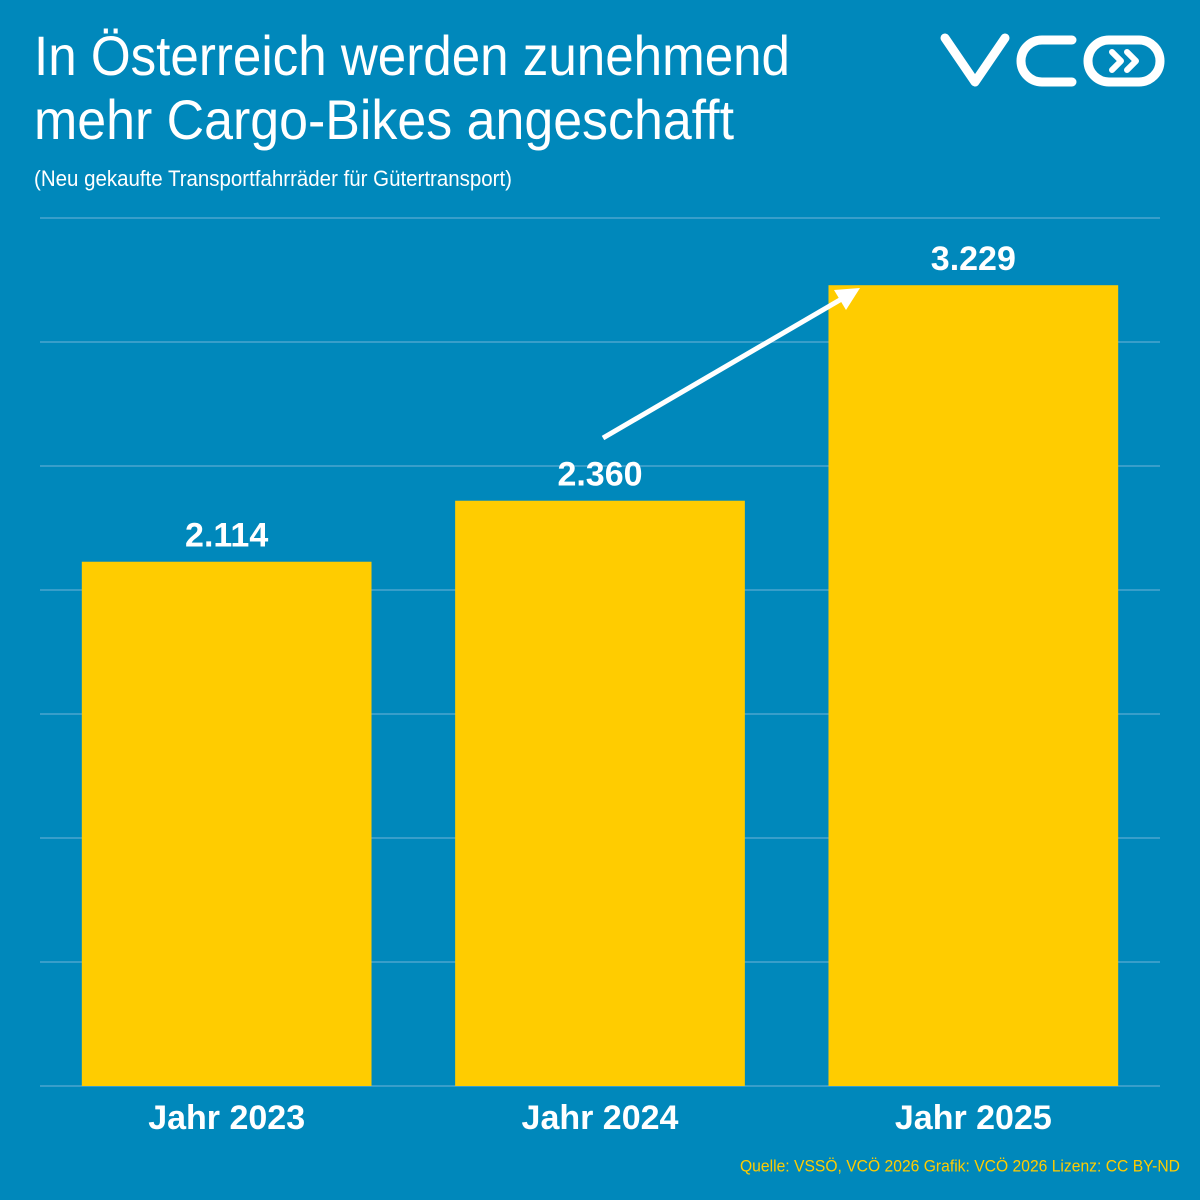  Describe the element at coordinates (226, 536) in the screenshot. I see `value-label: 2.114` at that location.